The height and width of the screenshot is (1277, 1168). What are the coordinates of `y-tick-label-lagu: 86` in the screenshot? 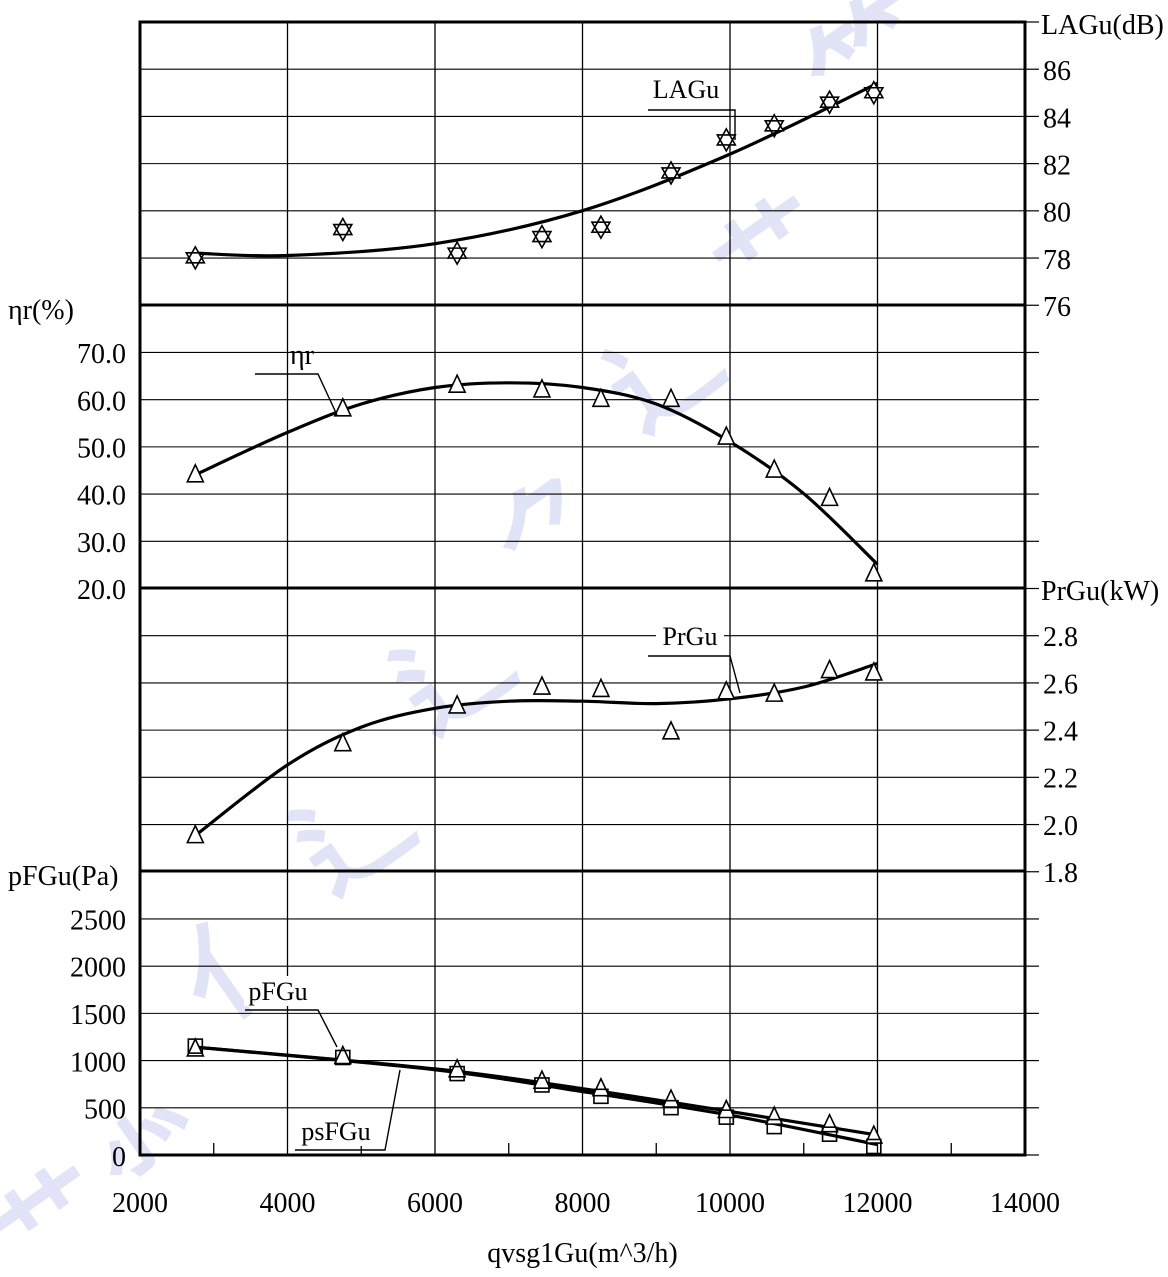 It's located at (1057, 71).